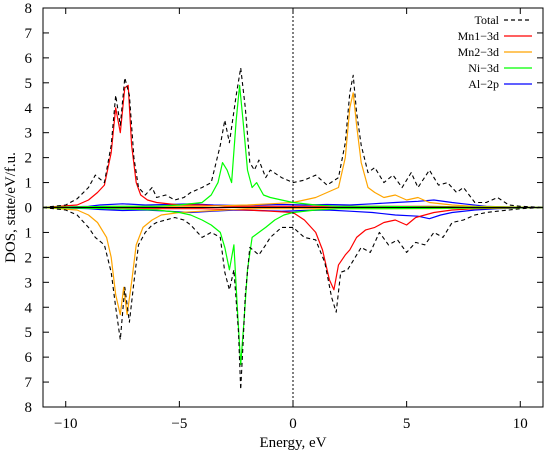  What do you see at coordinates (293, 424) in the screenshot?
I see `x-tick-label: 0` at bounding box center [293, 424].